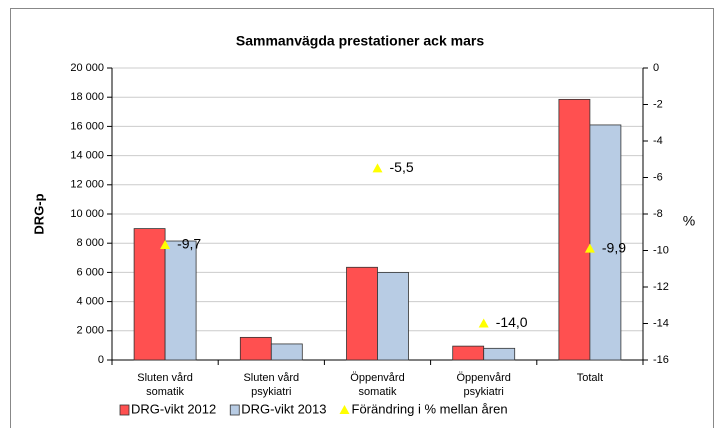 The height and width of the screenshot is (433, 722). What do you see at coordinates (189, 244) in the screenshot?
I see `data-label: -9,7` at bounding box center [189, 244].